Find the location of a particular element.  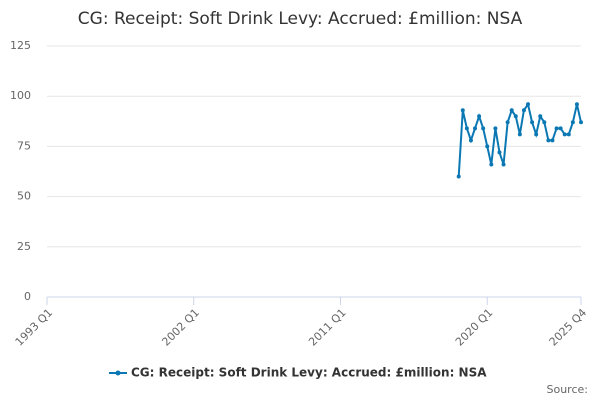

y-tick-label: 100 is located at coordinates (20, 95).